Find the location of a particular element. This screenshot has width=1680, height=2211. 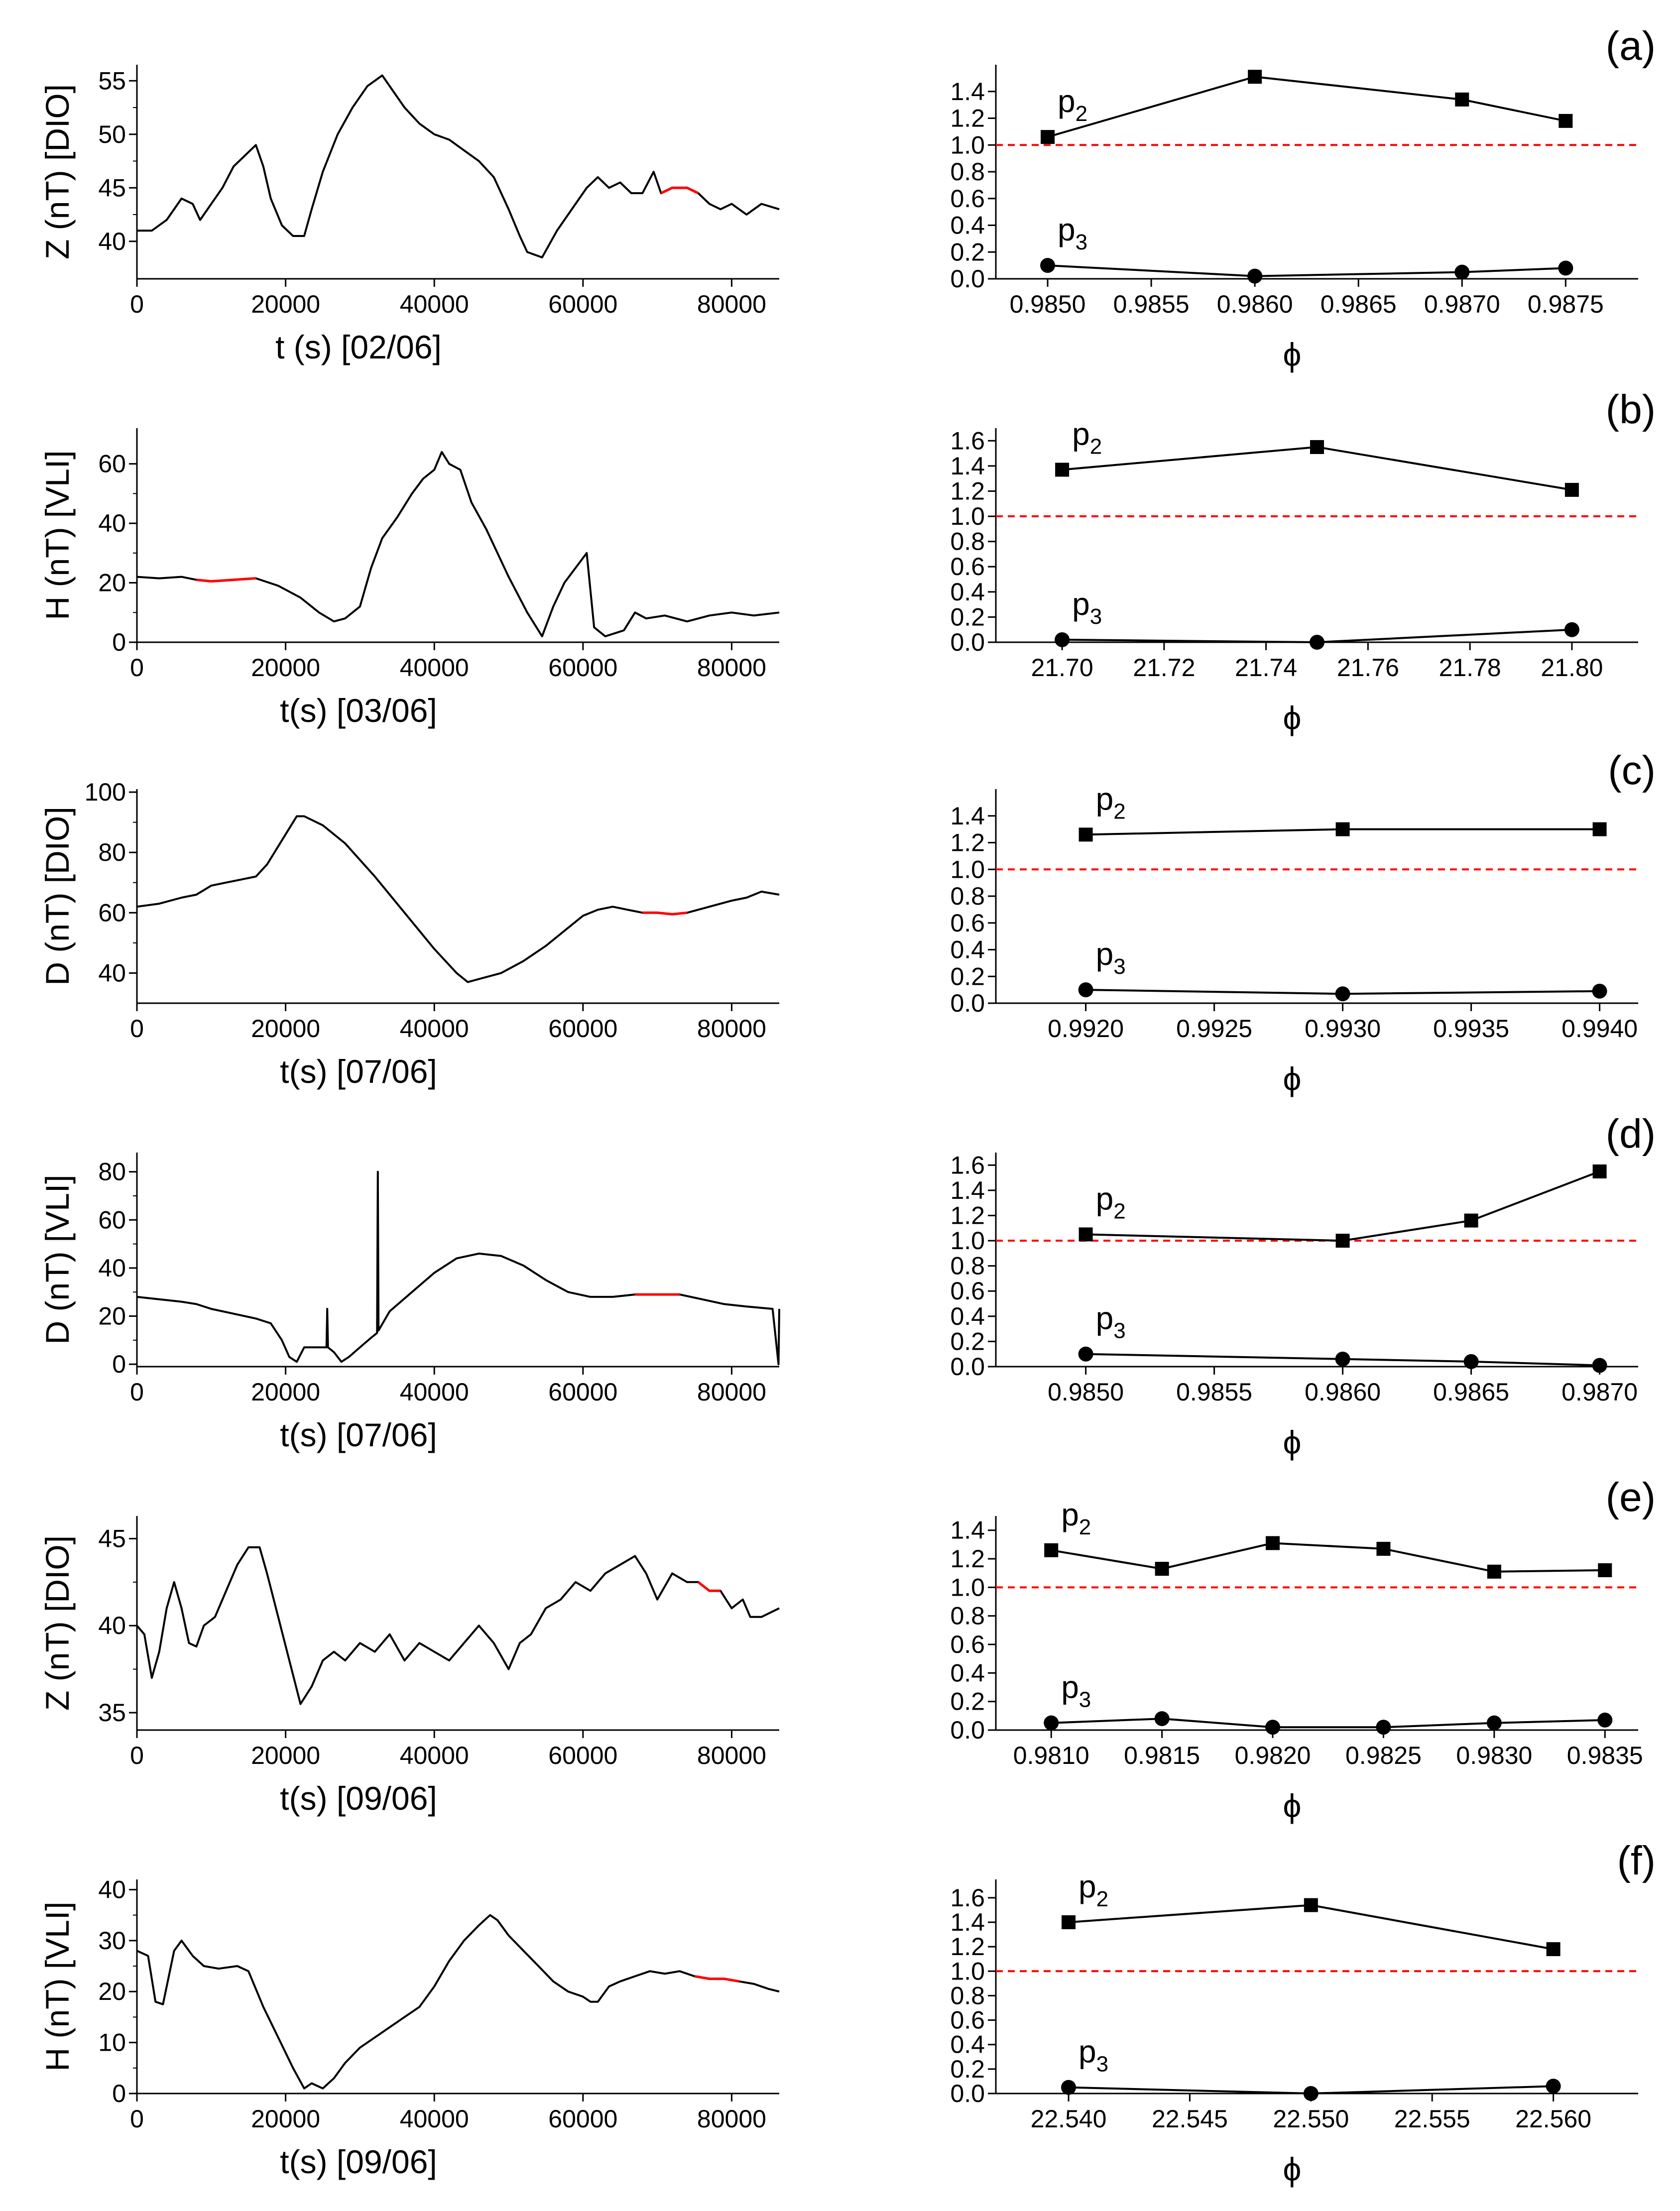

p-e-ytick-label: 0.8 is located at coordinates (967, 1616).